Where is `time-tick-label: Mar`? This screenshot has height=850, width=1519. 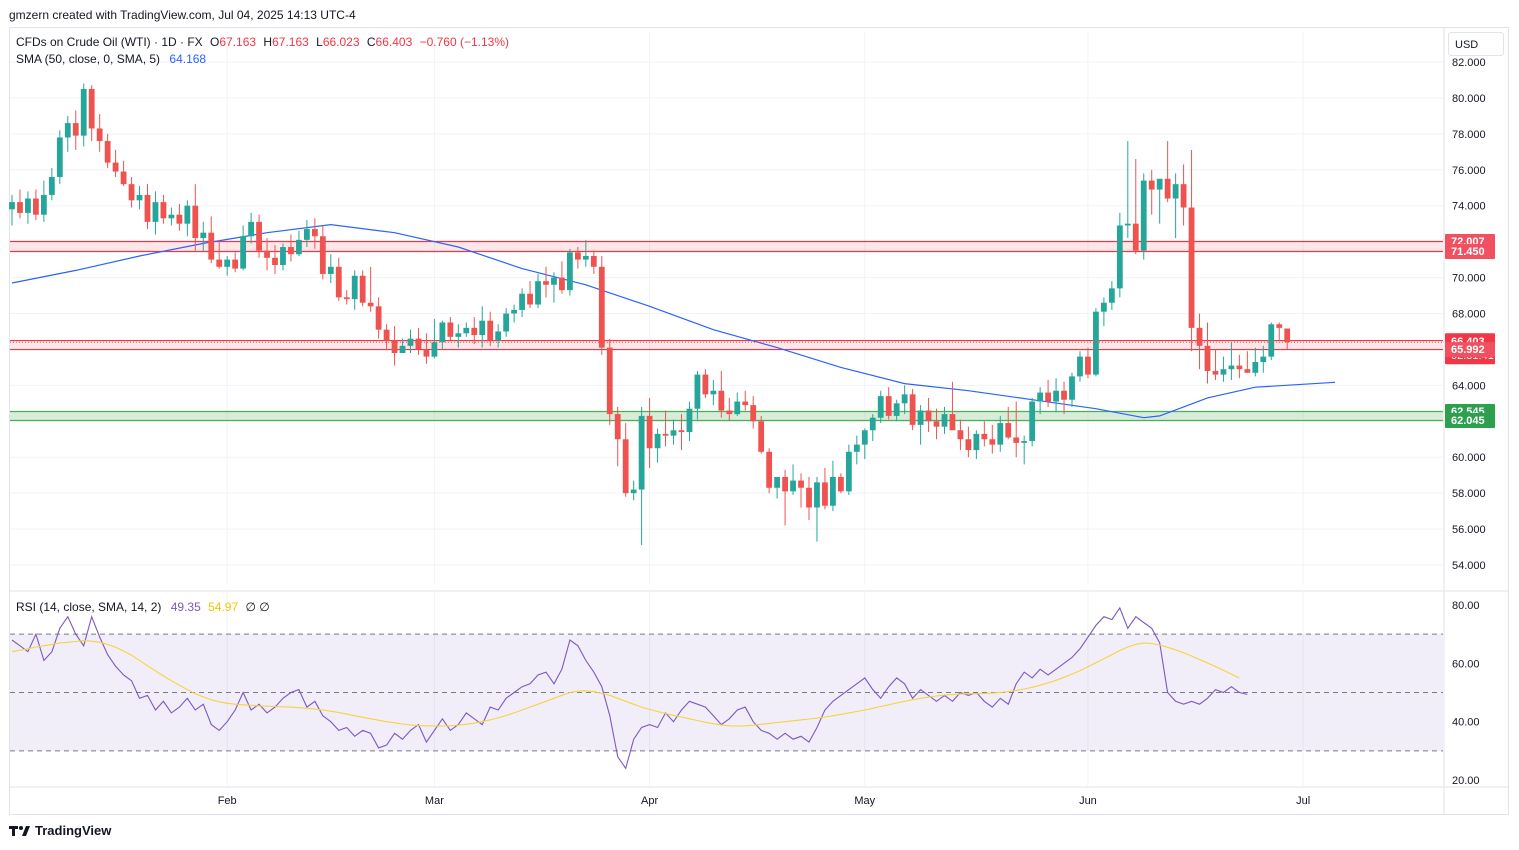 time-tick-label: Mar is located at coordinates (434, 801).